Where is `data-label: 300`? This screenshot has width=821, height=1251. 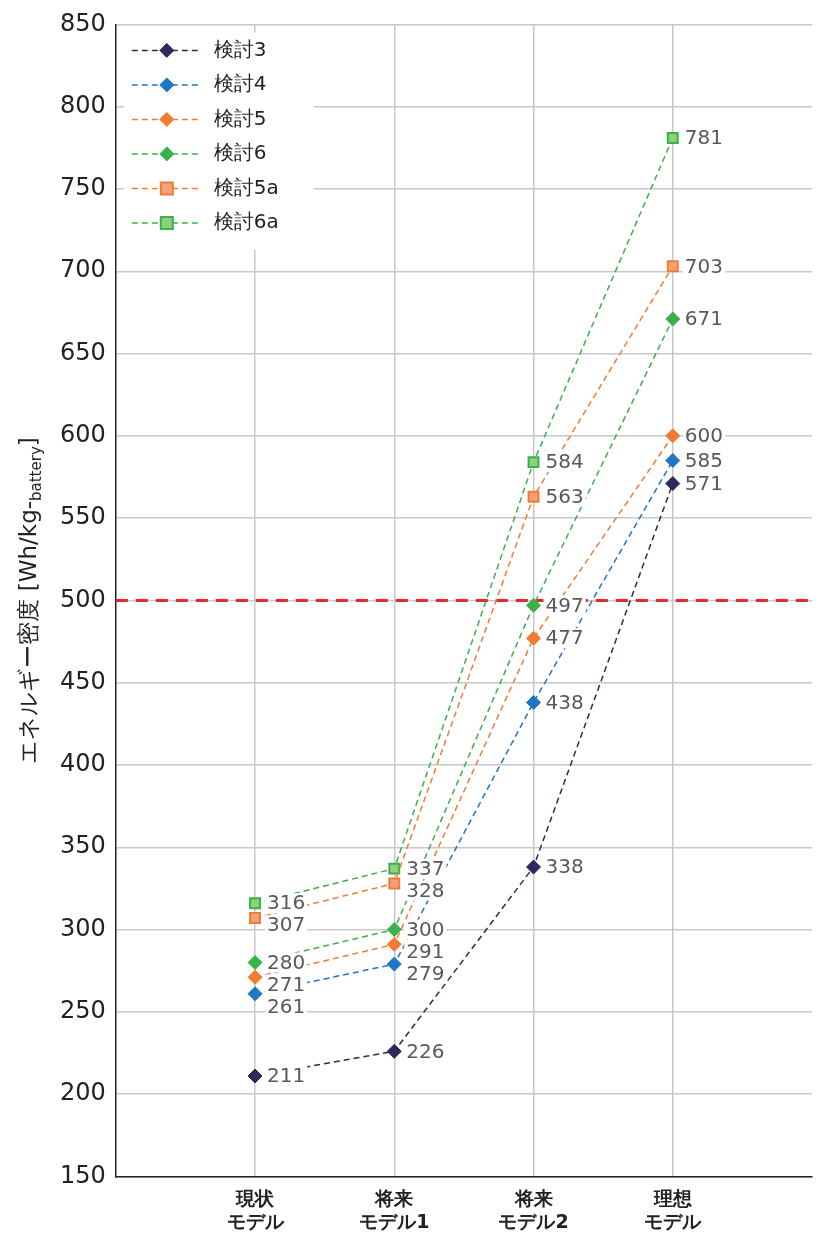
data-label: 300 is located at coordinates (425, 928).